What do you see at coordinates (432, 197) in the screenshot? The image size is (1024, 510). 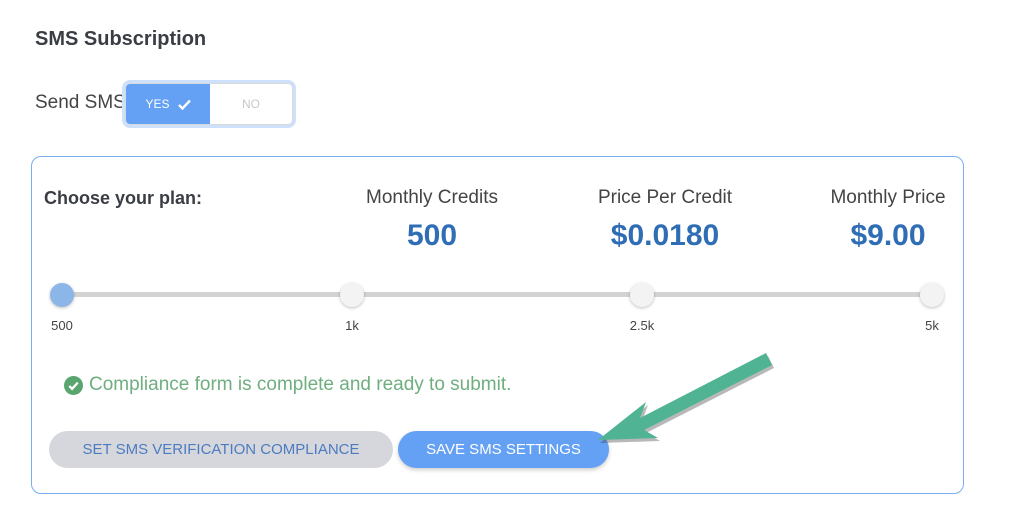 I see `column-header: Monthly Credits` at bounding box center [432, 197].